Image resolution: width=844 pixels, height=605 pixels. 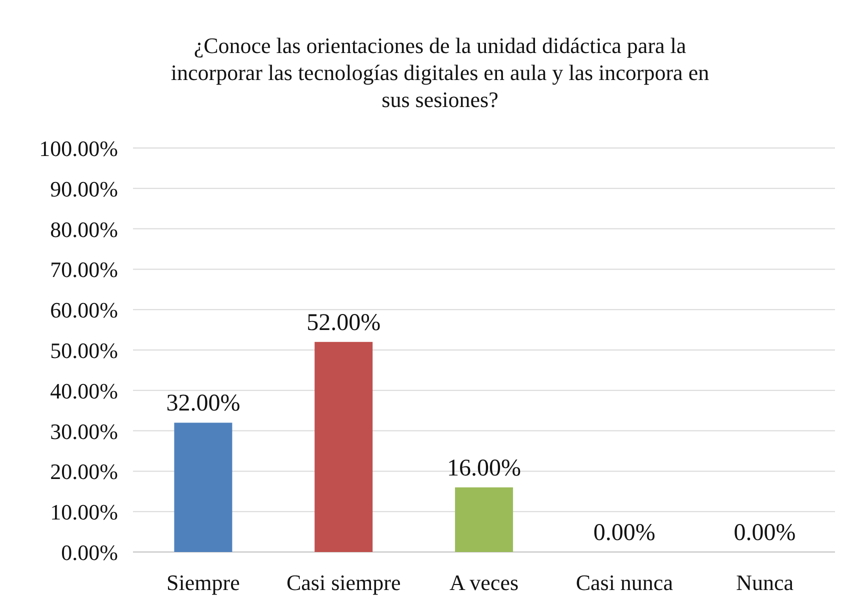 What do you see at coordinates (440, 72) in the screenshot?
I see `chart-title: ¿Conoce las orientaciones de la unidad didáctica para la incorporar las tecnologías digitales en aula y las incorpora en sus sesiones?` at bounding box center [440, 72].